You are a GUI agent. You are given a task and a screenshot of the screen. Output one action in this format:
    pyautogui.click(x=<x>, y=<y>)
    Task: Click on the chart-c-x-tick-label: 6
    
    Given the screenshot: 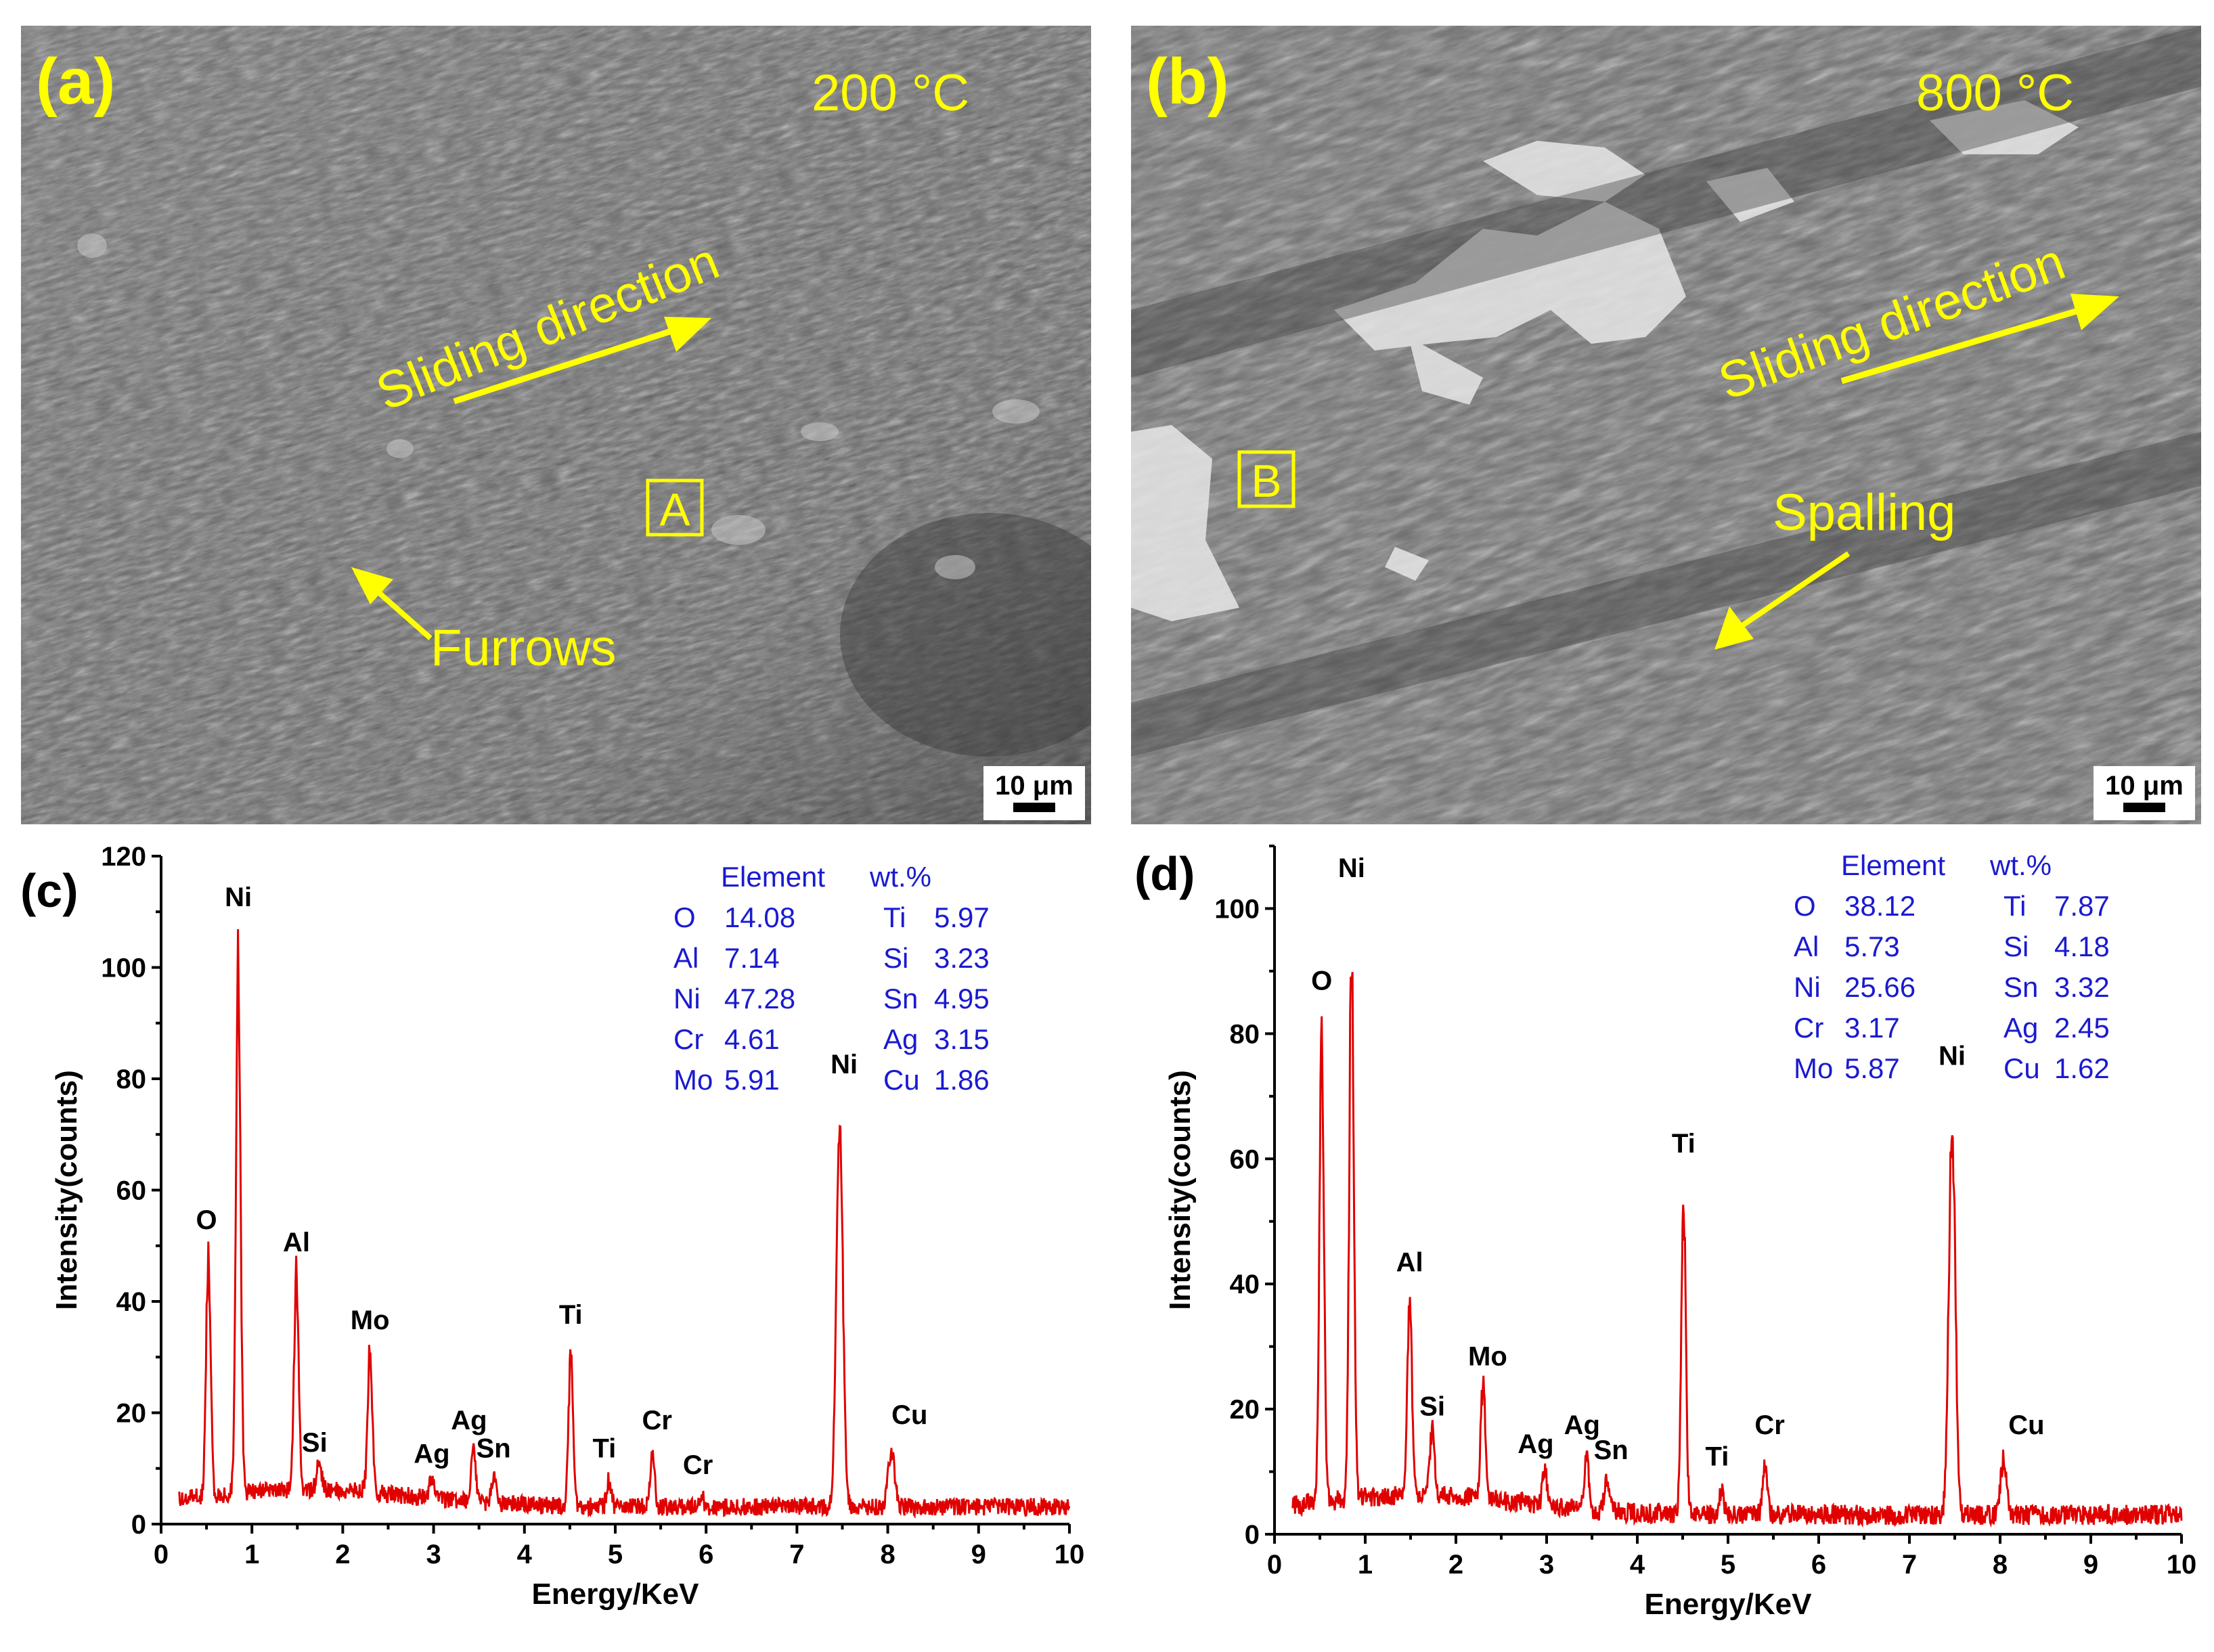 What is the action you would take?
    pyautogui.click(x=706, y=1554)
    